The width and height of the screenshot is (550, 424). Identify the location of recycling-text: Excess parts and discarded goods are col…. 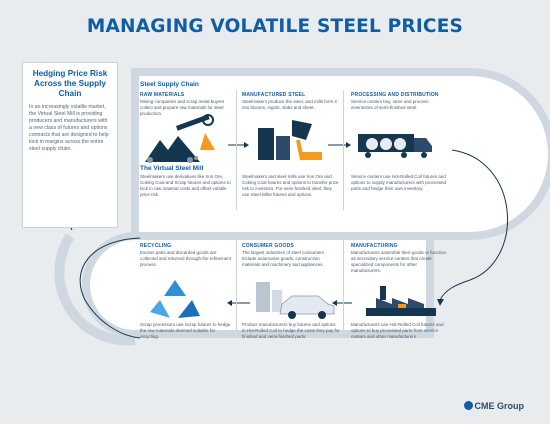
(186, 258).